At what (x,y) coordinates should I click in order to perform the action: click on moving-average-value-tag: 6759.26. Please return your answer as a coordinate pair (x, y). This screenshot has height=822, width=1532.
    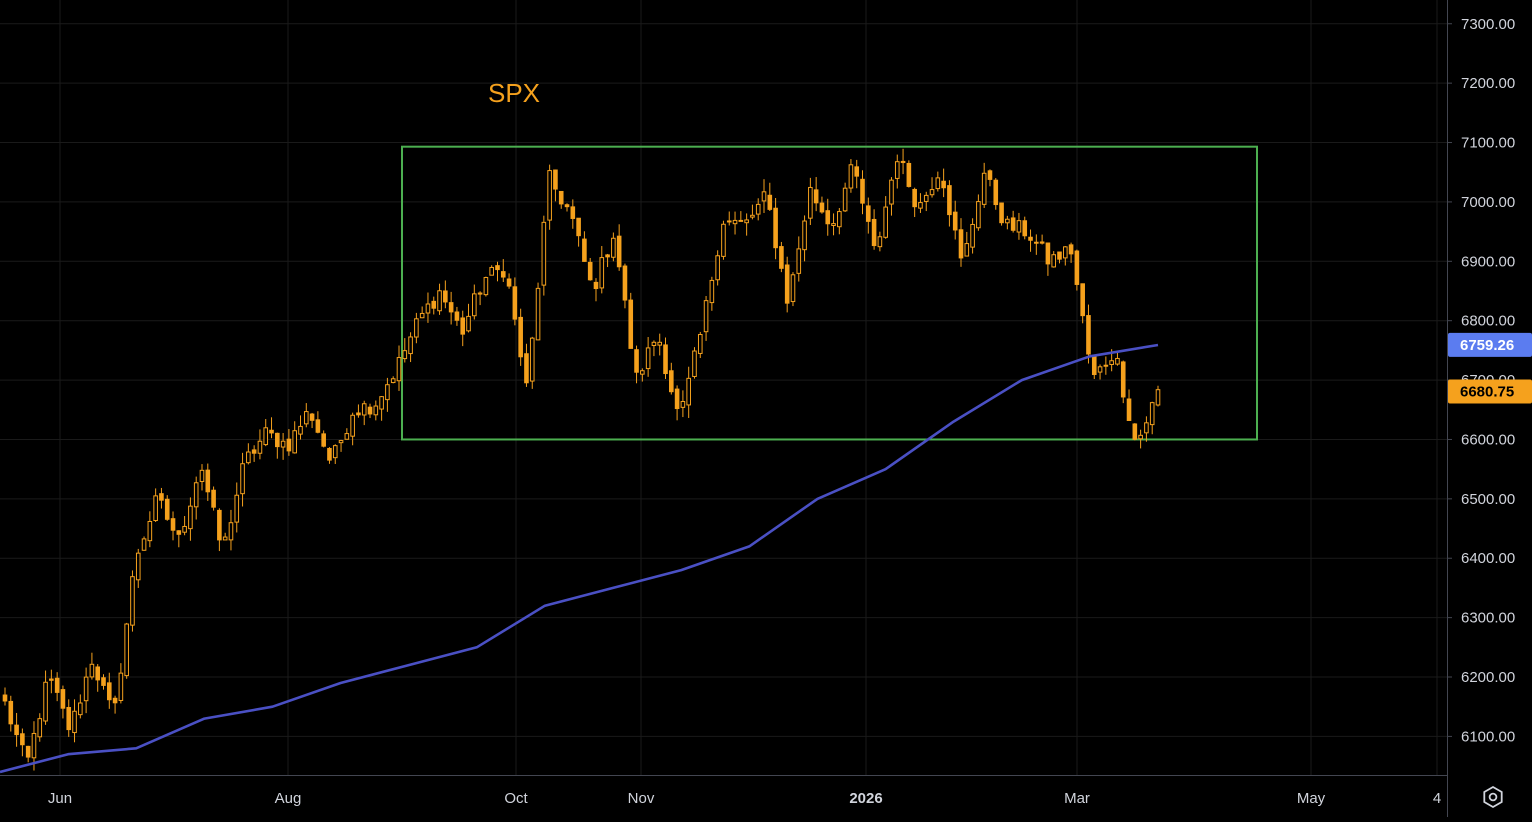
    Looking at the image, I should click on (1490, 344).